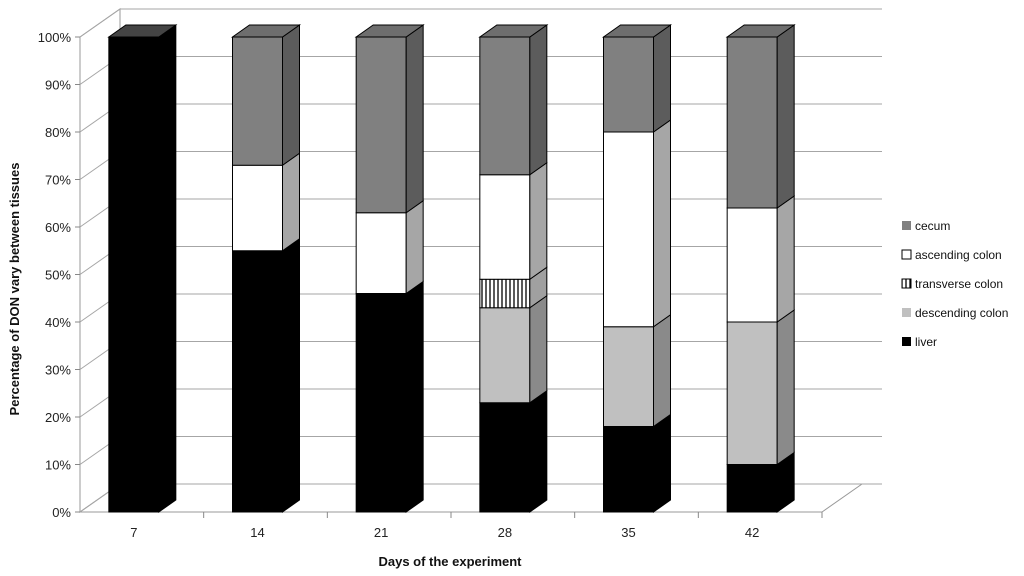 The height and width of the screenshot is (576, 1024). I want to click on legend-item-liver: liver, so click(919, 342).